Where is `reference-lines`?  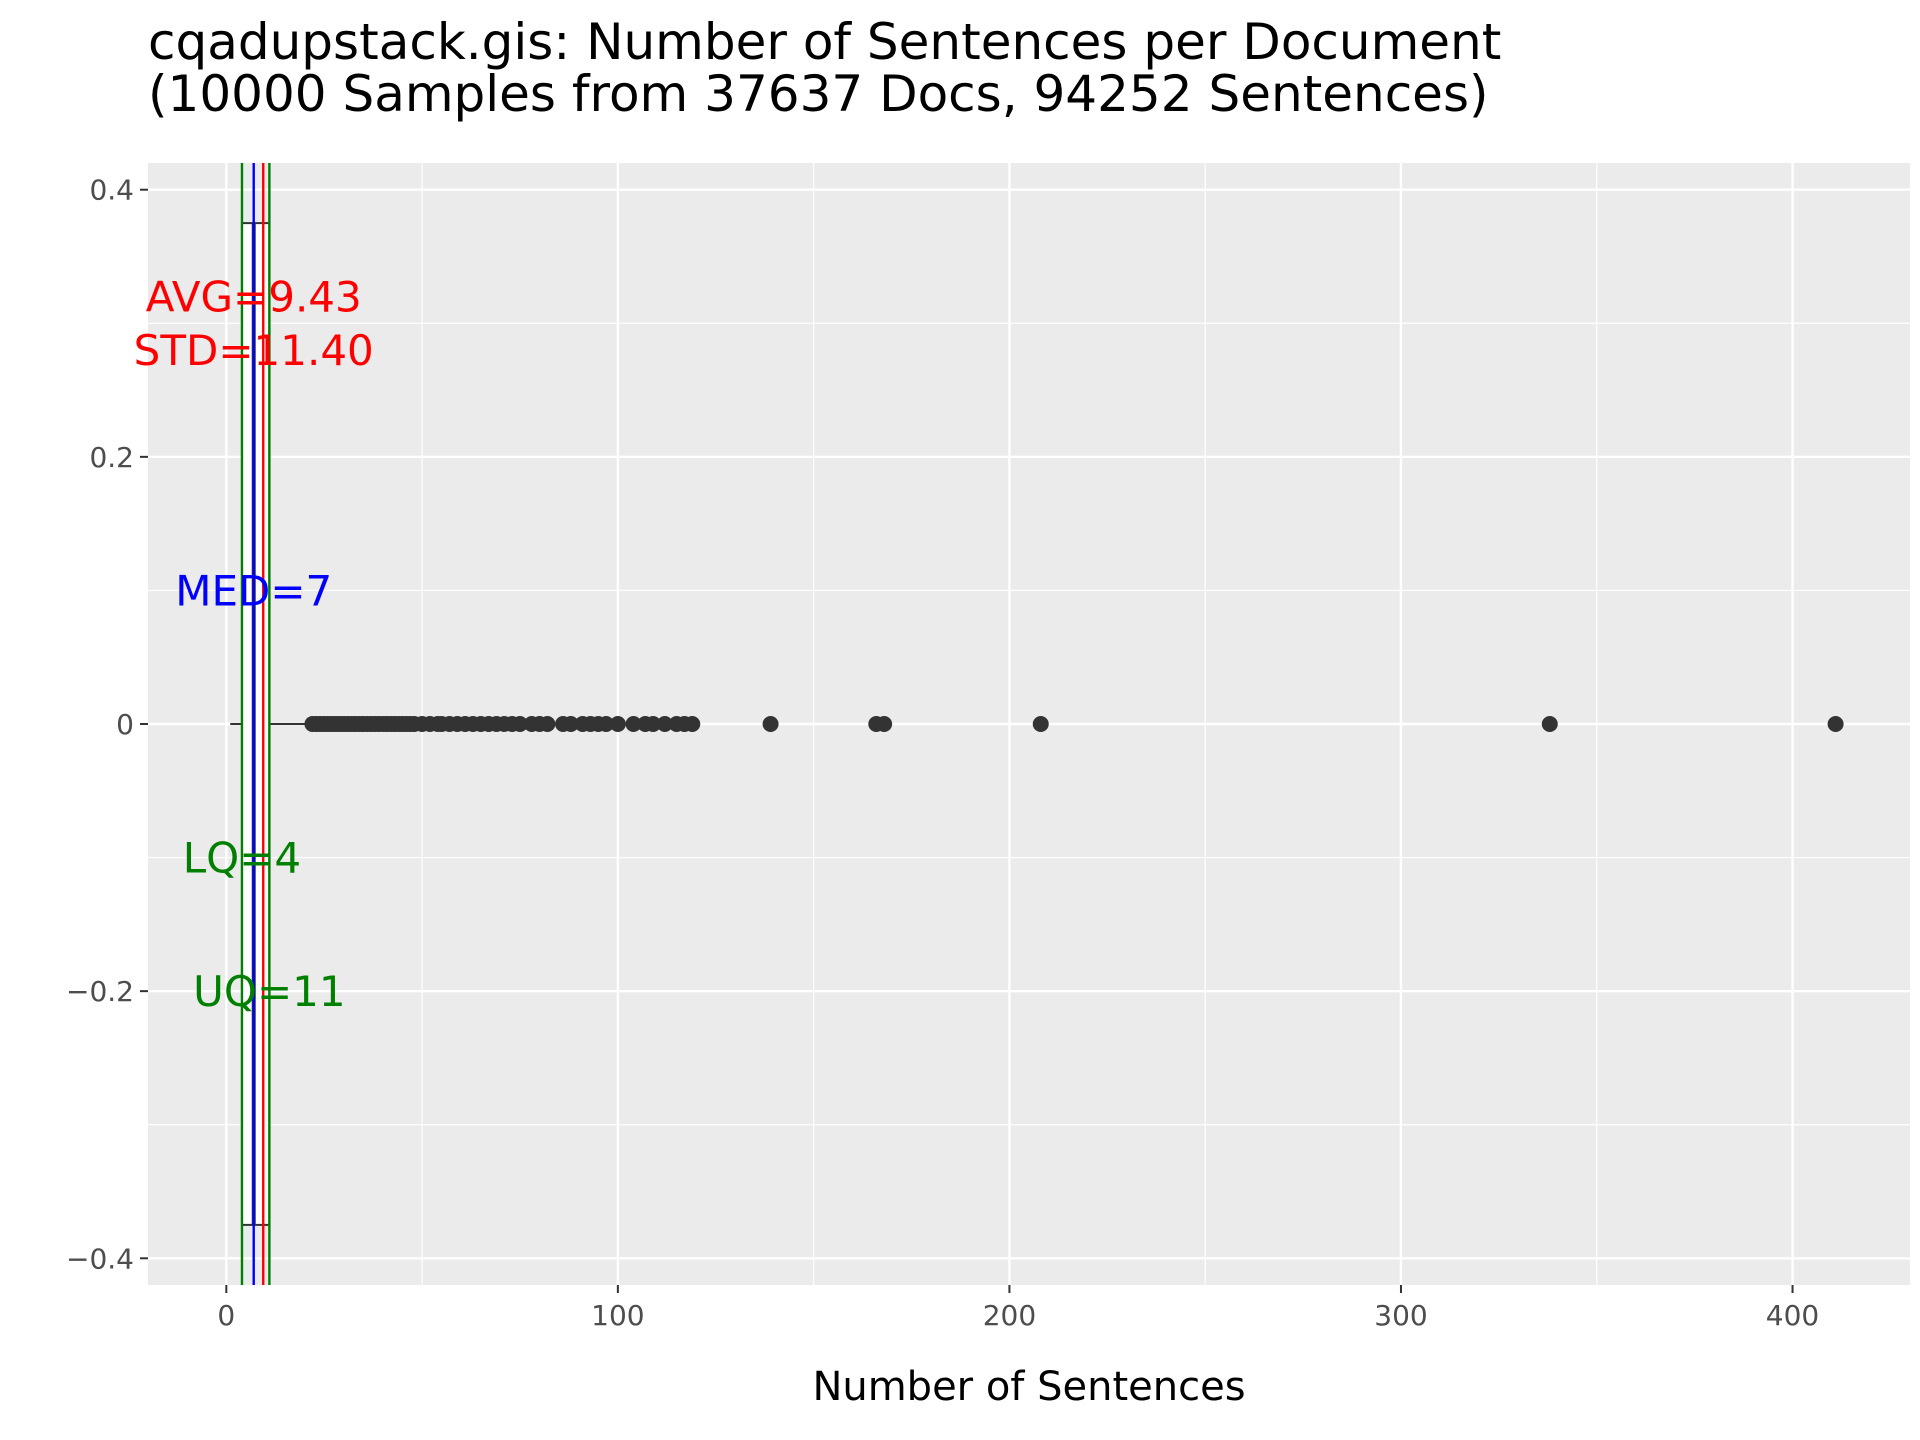
reference-lines is located at coordinates (255, 724).